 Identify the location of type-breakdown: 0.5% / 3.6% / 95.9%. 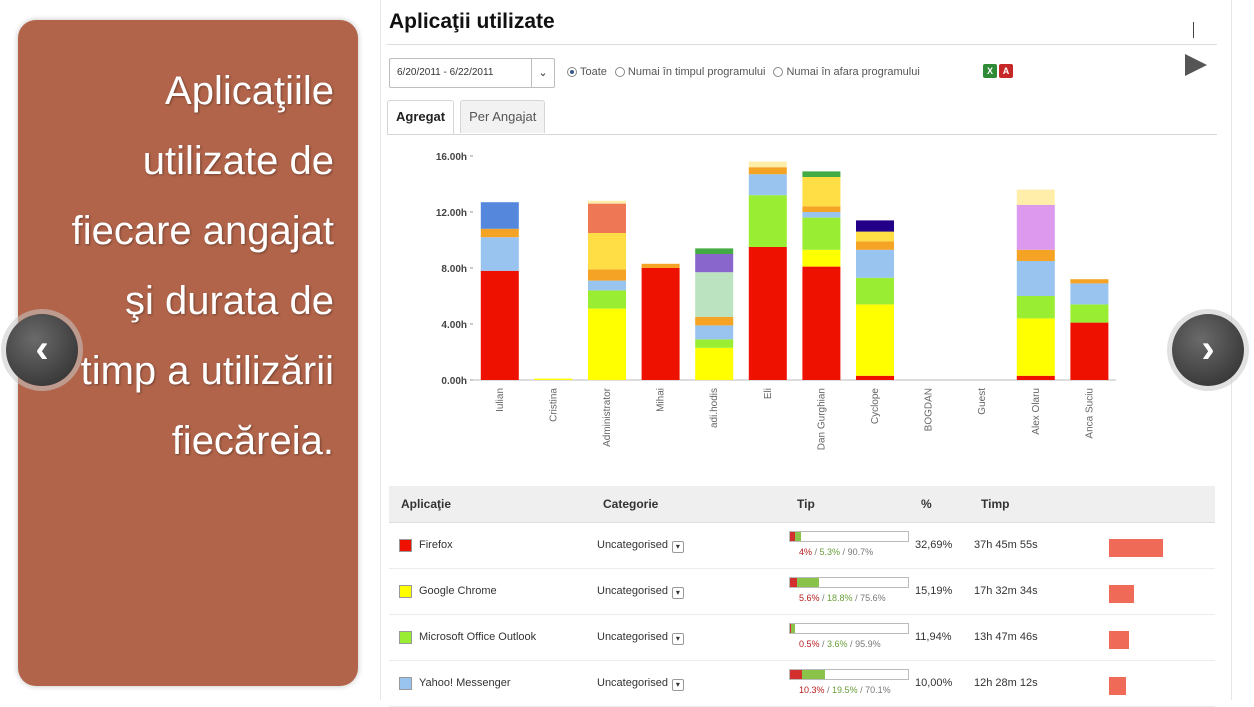
(840, 644).